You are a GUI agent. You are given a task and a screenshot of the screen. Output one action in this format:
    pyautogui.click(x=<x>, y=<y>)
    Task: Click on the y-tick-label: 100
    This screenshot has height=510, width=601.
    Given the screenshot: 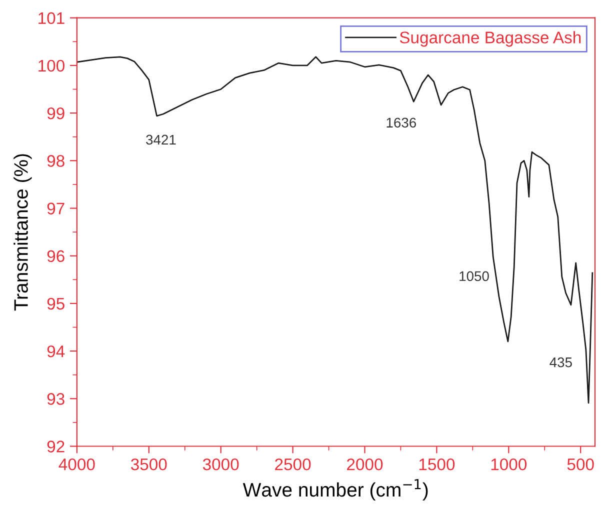 What is the action you would take?
    pyautogui.click(x=51, y=66)
    